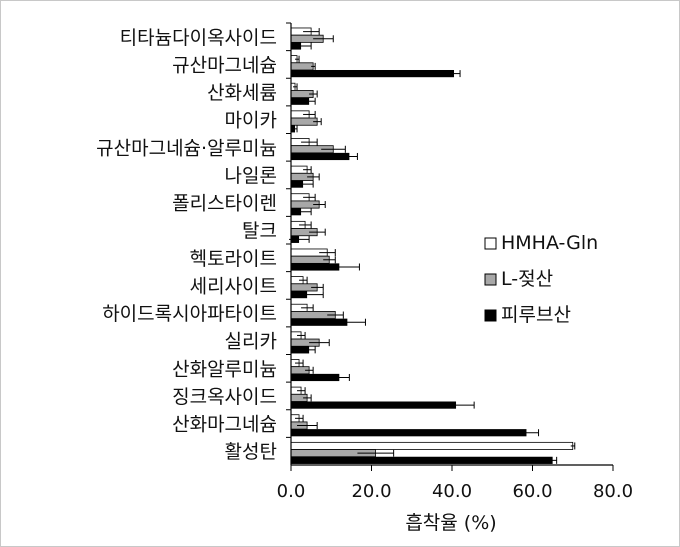 The width and height of the screenshot is (680, 547). What do you see at coordinates (259, 231) in the screenshot?
I see `category-label: 탈크` at bounding box center [259, 231].